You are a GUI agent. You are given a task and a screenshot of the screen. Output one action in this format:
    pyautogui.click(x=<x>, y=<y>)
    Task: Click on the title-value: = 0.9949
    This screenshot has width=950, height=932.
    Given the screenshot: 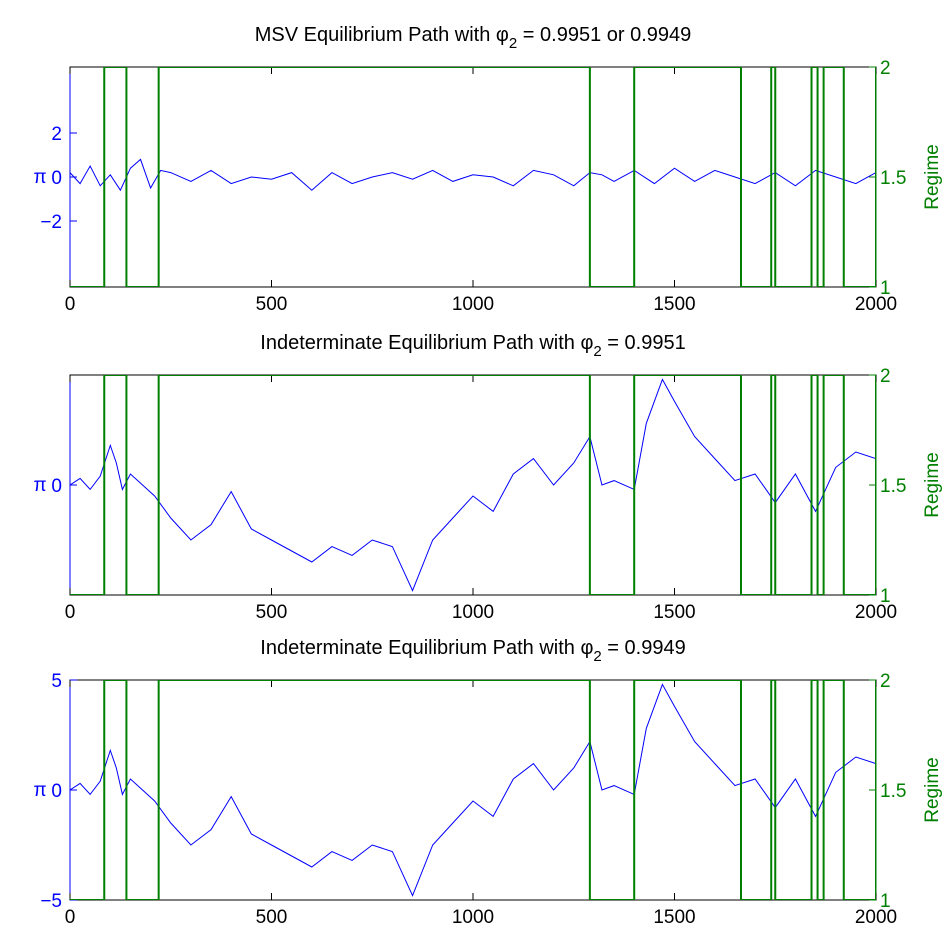 What is the action you would take?
    pyautogui.click(x=644, y=648)
    